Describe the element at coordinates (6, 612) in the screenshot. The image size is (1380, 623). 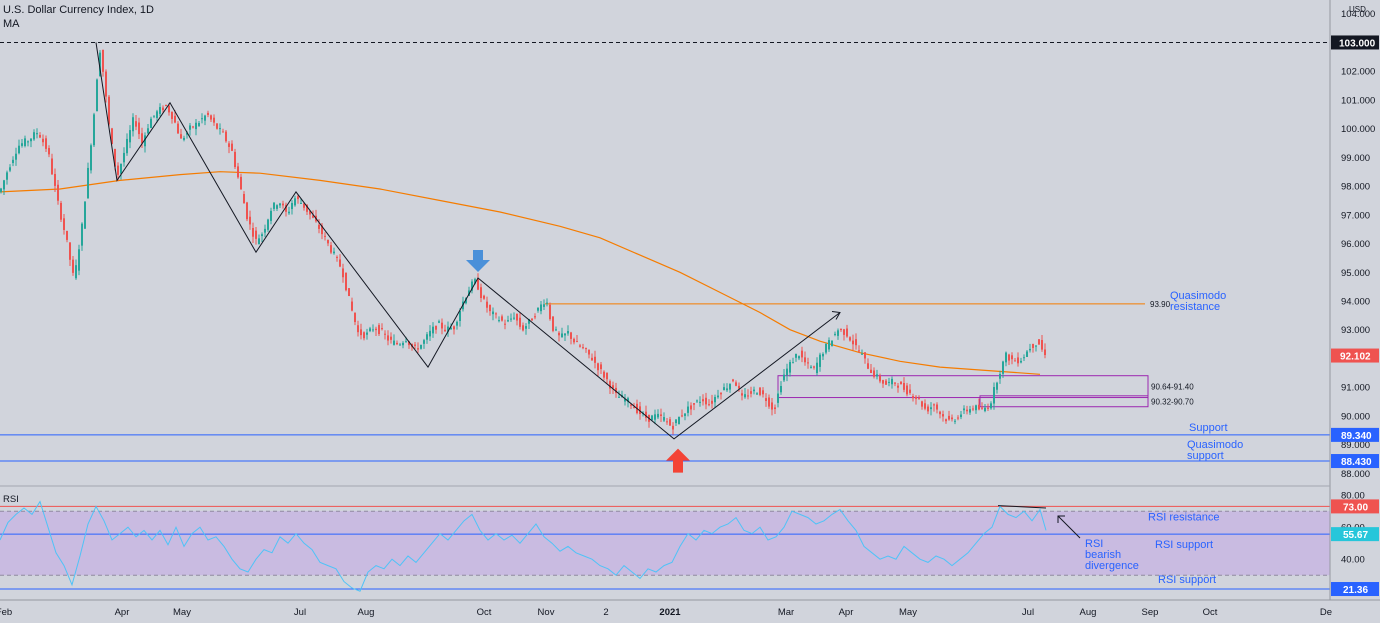
I see `time-tick-label: Feb` at that location.